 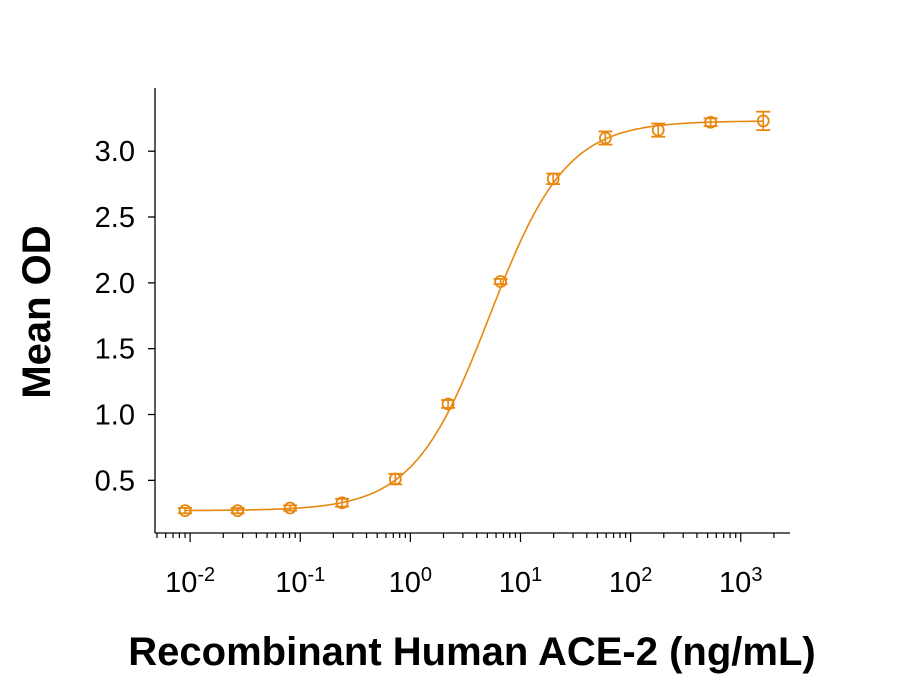 I want to click on x-tick-label: 10¹, so click(x=520, y=581).